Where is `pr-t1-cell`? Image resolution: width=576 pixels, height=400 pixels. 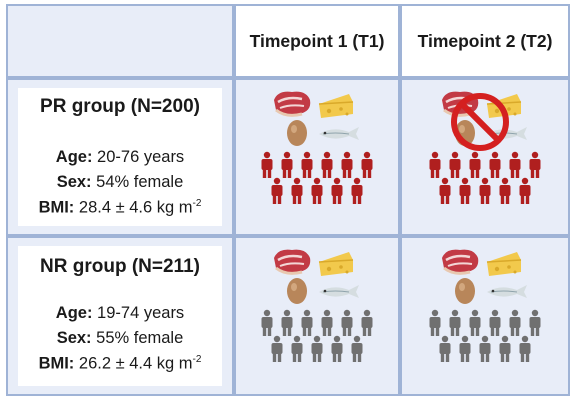 pr-t1-cell is located at coordinates (317, 157).